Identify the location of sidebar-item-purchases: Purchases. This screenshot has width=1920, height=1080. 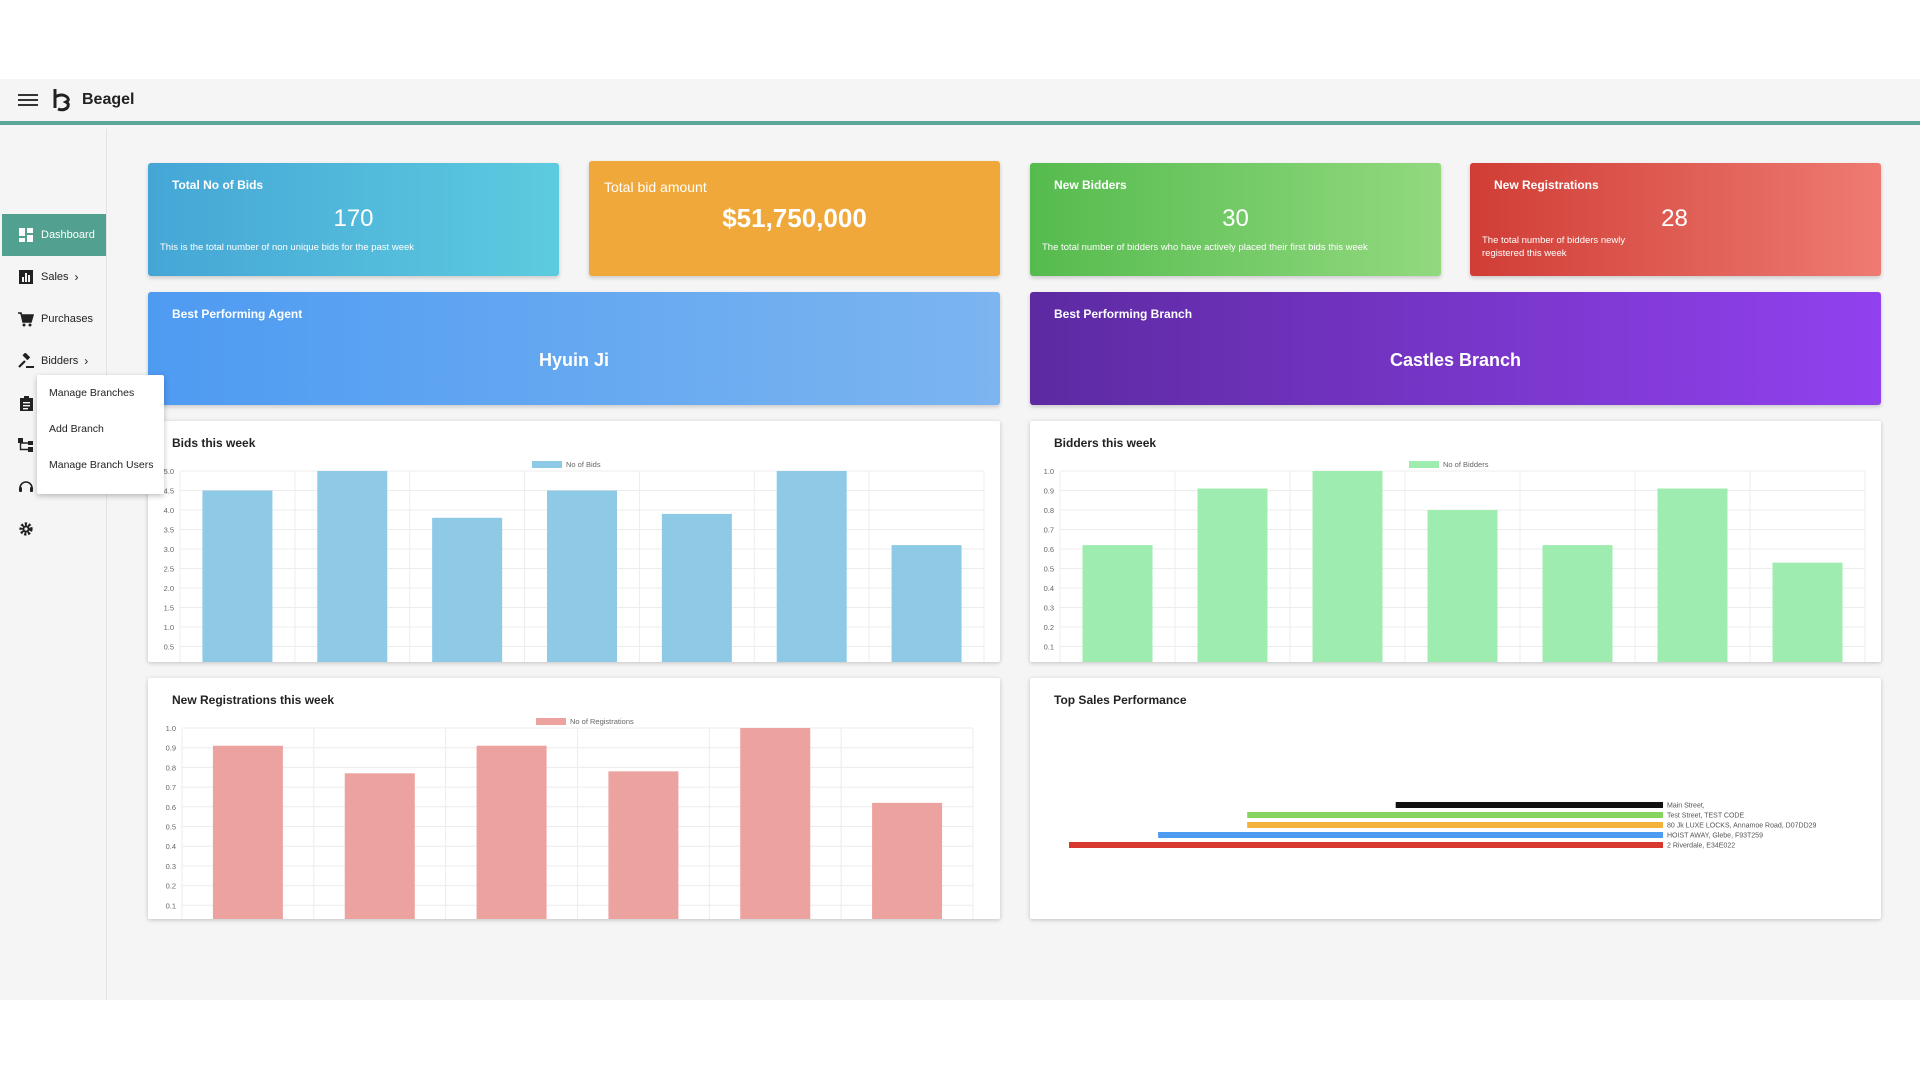
(54, 319).